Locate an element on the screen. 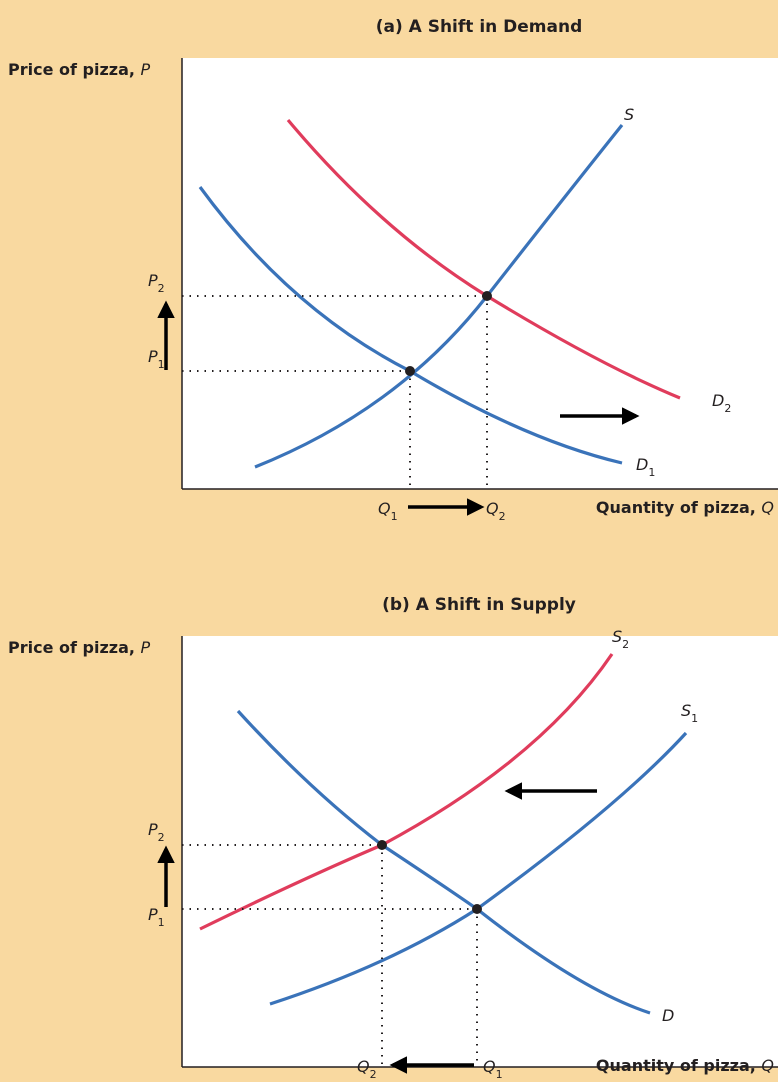  panel-b-y-axis-title: Price of pizza, P is located at coordinates (79, 647).